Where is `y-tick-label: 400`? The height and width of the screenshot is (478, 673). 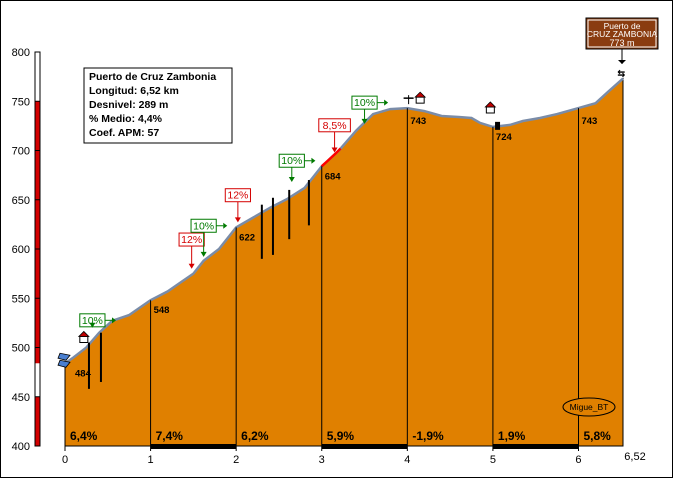 y-tick-label: 400 is located at coordinates (21, 447).